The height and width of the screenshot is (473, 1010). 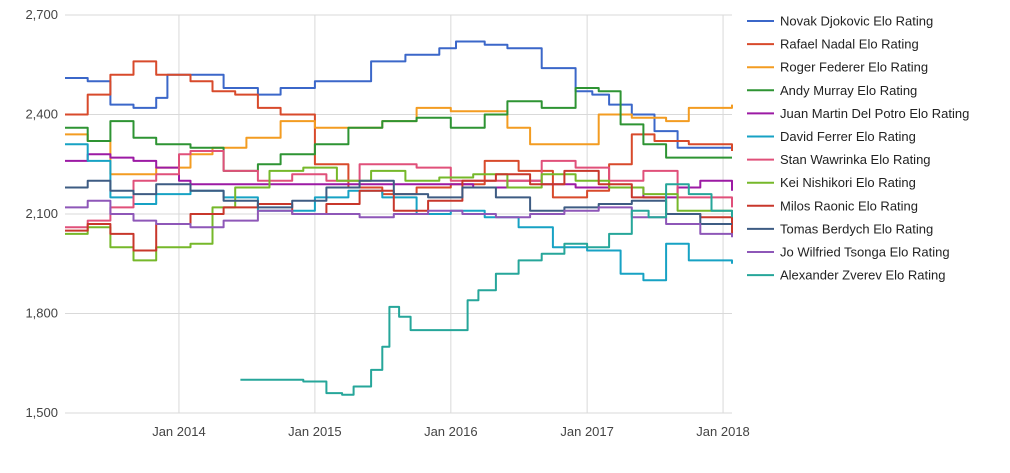 I want to click on legend-label: Novak Djokovic Elo Rating, so click(x=856, y=21).